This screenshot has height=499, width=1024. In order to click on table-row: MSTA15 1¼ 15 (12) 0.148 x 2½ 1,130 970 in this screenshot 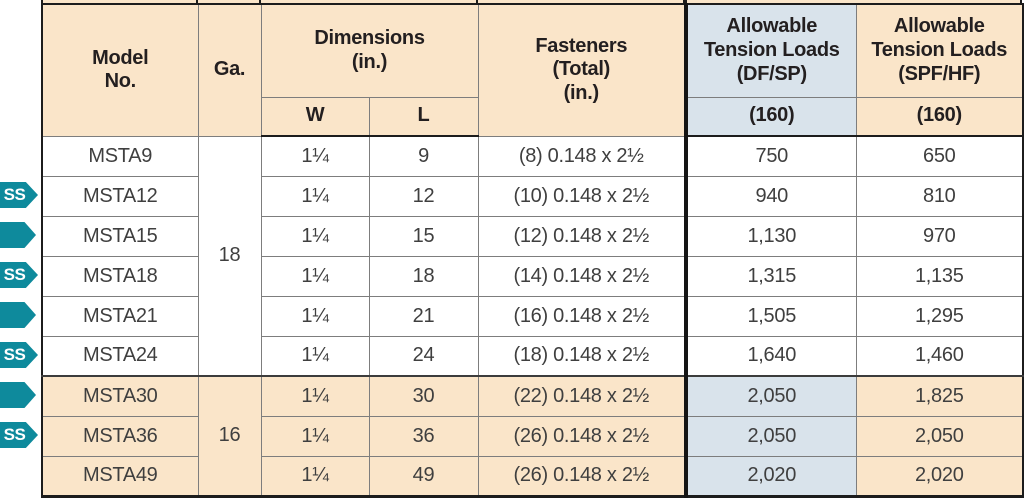, I will do `click(532, 236)`.